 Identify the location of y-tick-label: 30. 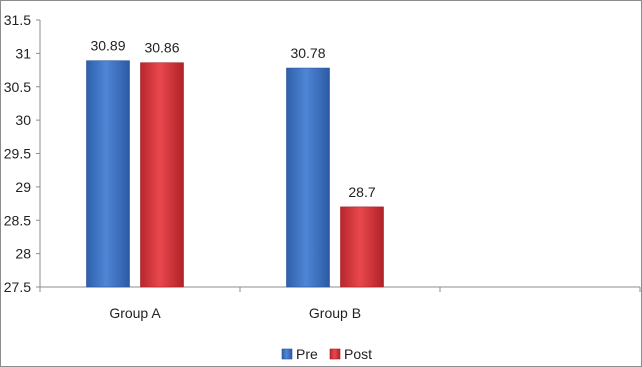
(23, 120).